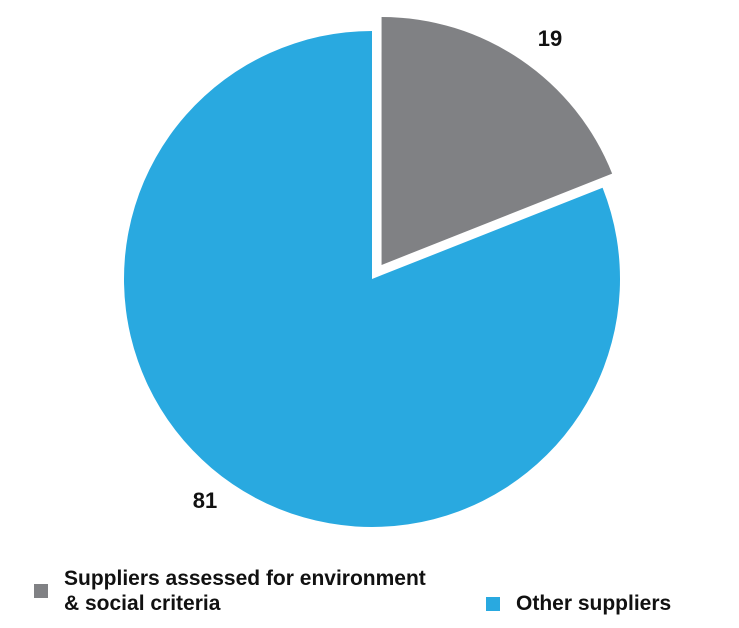  What do you see at coordinates (41, 591) in the screenshot?
I see `legend-swatch-assessed` at bounding box center [41, 591].